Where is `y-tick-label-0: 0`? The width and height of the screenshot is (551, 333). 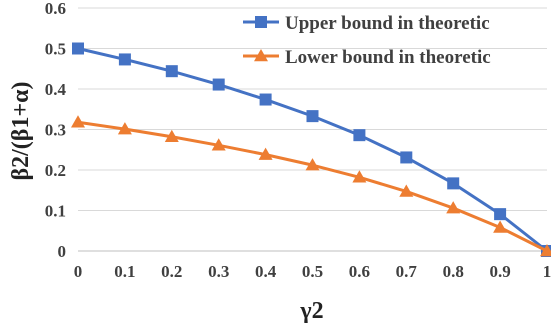 y-tick-label-0: 0 is located at coordinates (62, 251).